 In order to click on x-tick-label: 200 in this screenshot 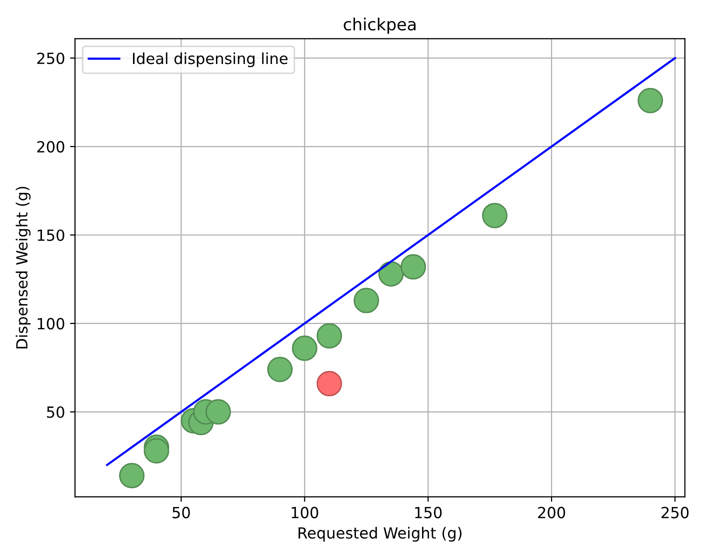, I will do `click(552, 512)`.